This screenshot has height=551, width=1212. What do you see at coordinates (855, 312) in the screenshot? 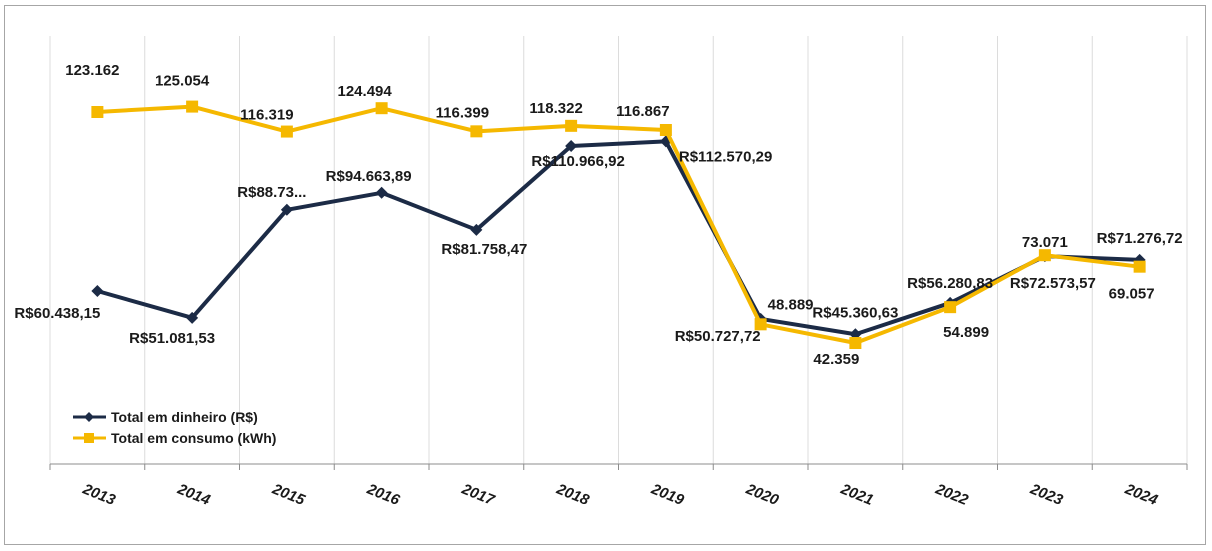
I see `data-label: R$45.360,63` at bounding box center [855, 312].